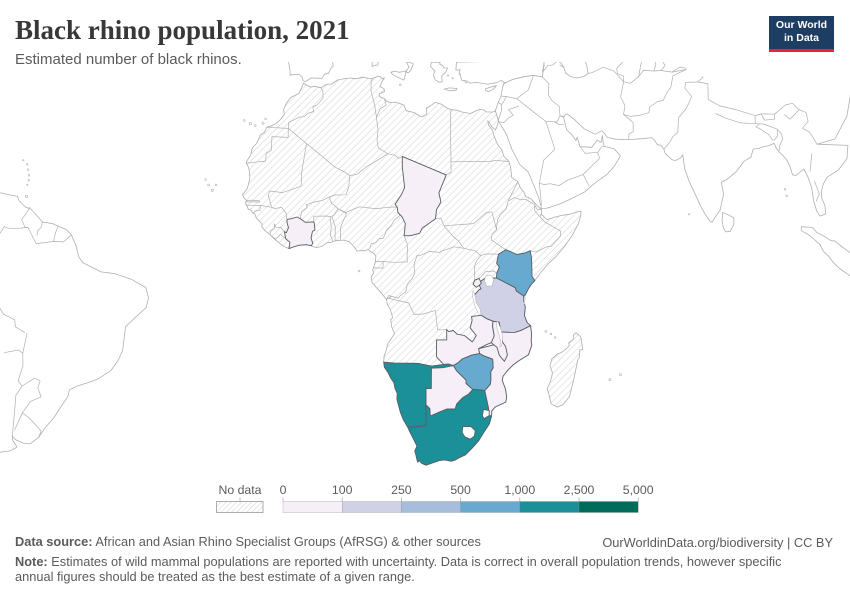 The width and height of the screenshot is (850, 600). Describe the element at coordinates (638, 490) in the screenshot. I see `svg-text: 5,000` at that location.